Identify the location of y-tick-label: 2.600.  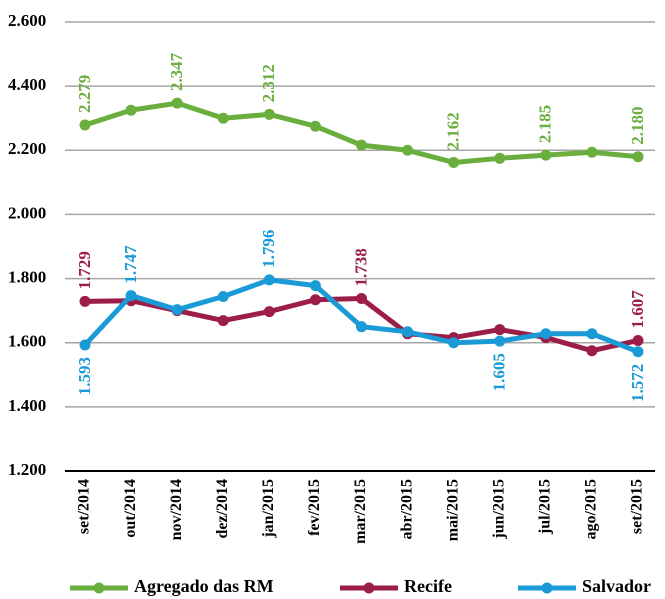
(27, 20).